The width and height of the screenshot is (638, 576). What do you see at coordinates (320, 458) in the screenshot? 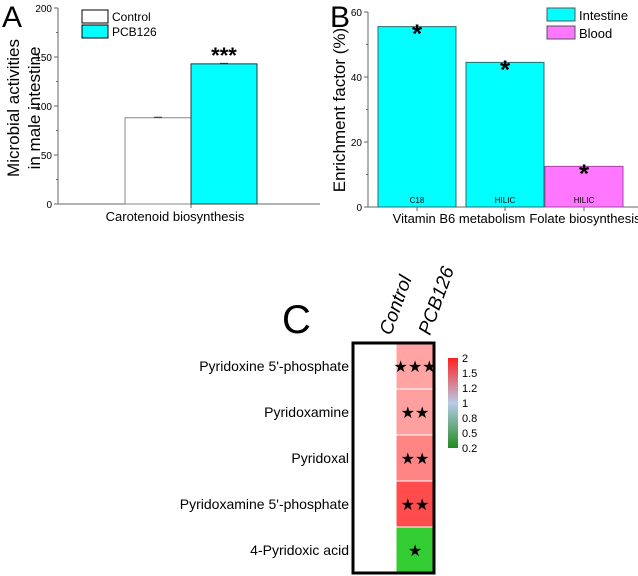
I see `heatmap-row-label: Pyridoxal` at bounding box center [320, 458].